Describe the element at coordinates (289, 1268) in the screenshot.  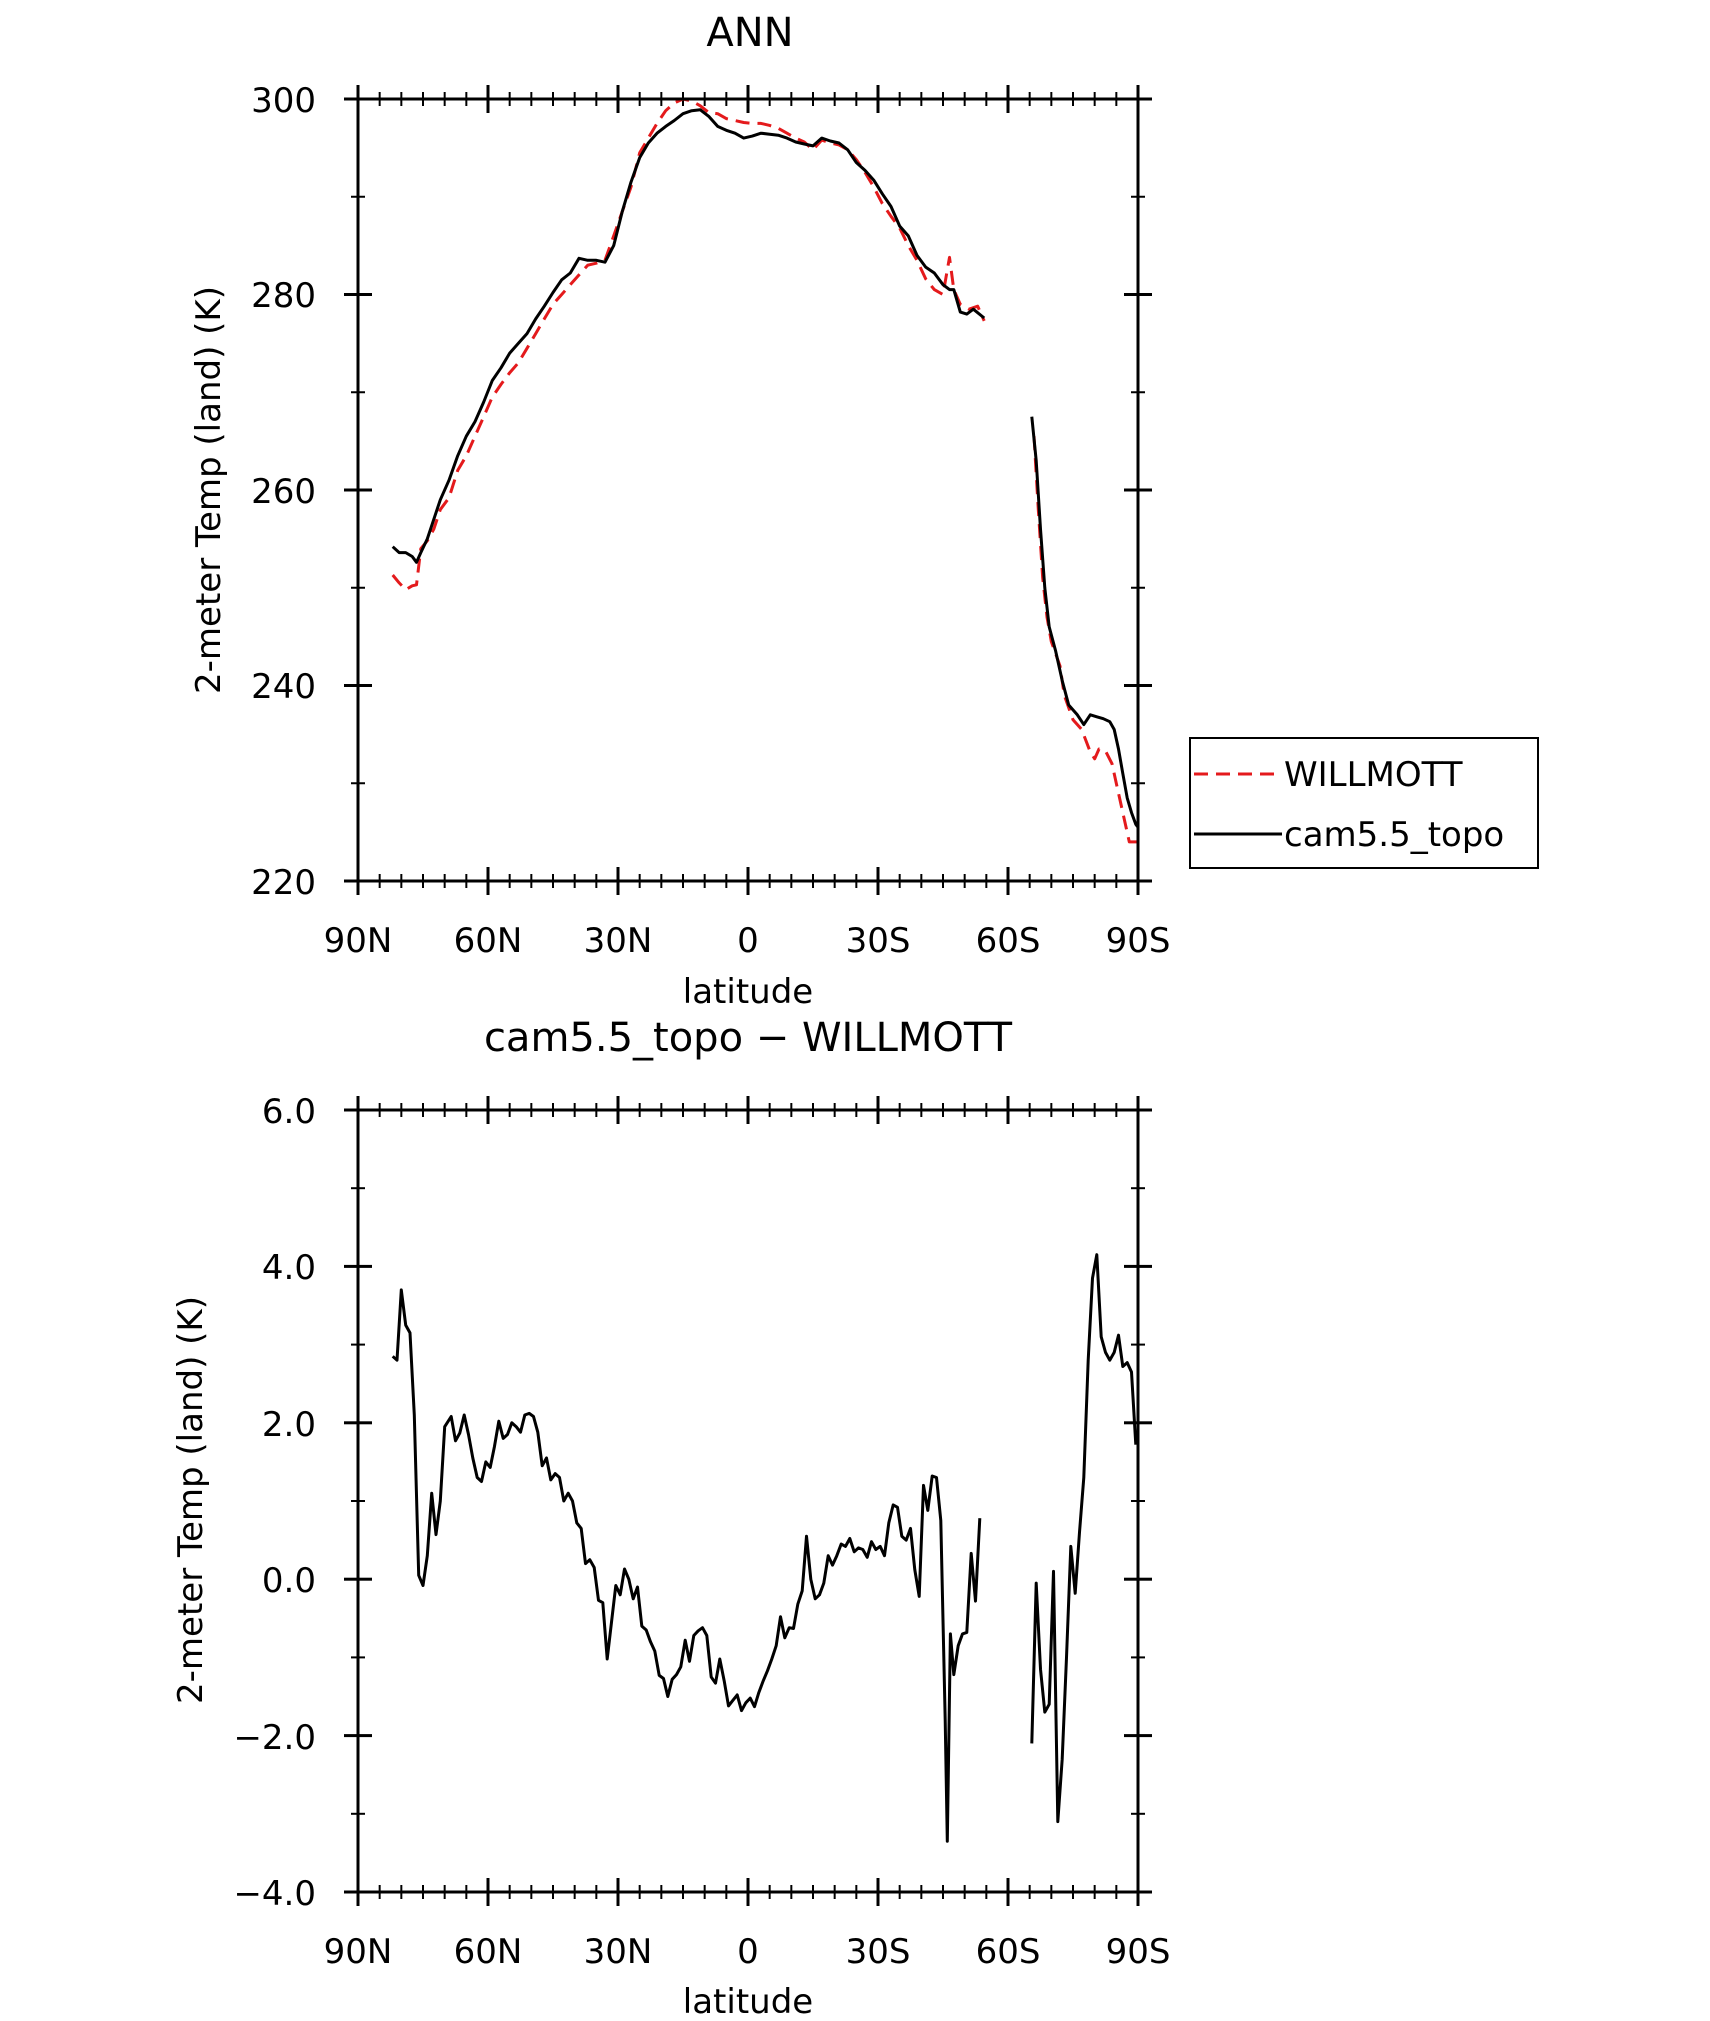
I see `bottom-y-tick-label: 4.0` at that location.